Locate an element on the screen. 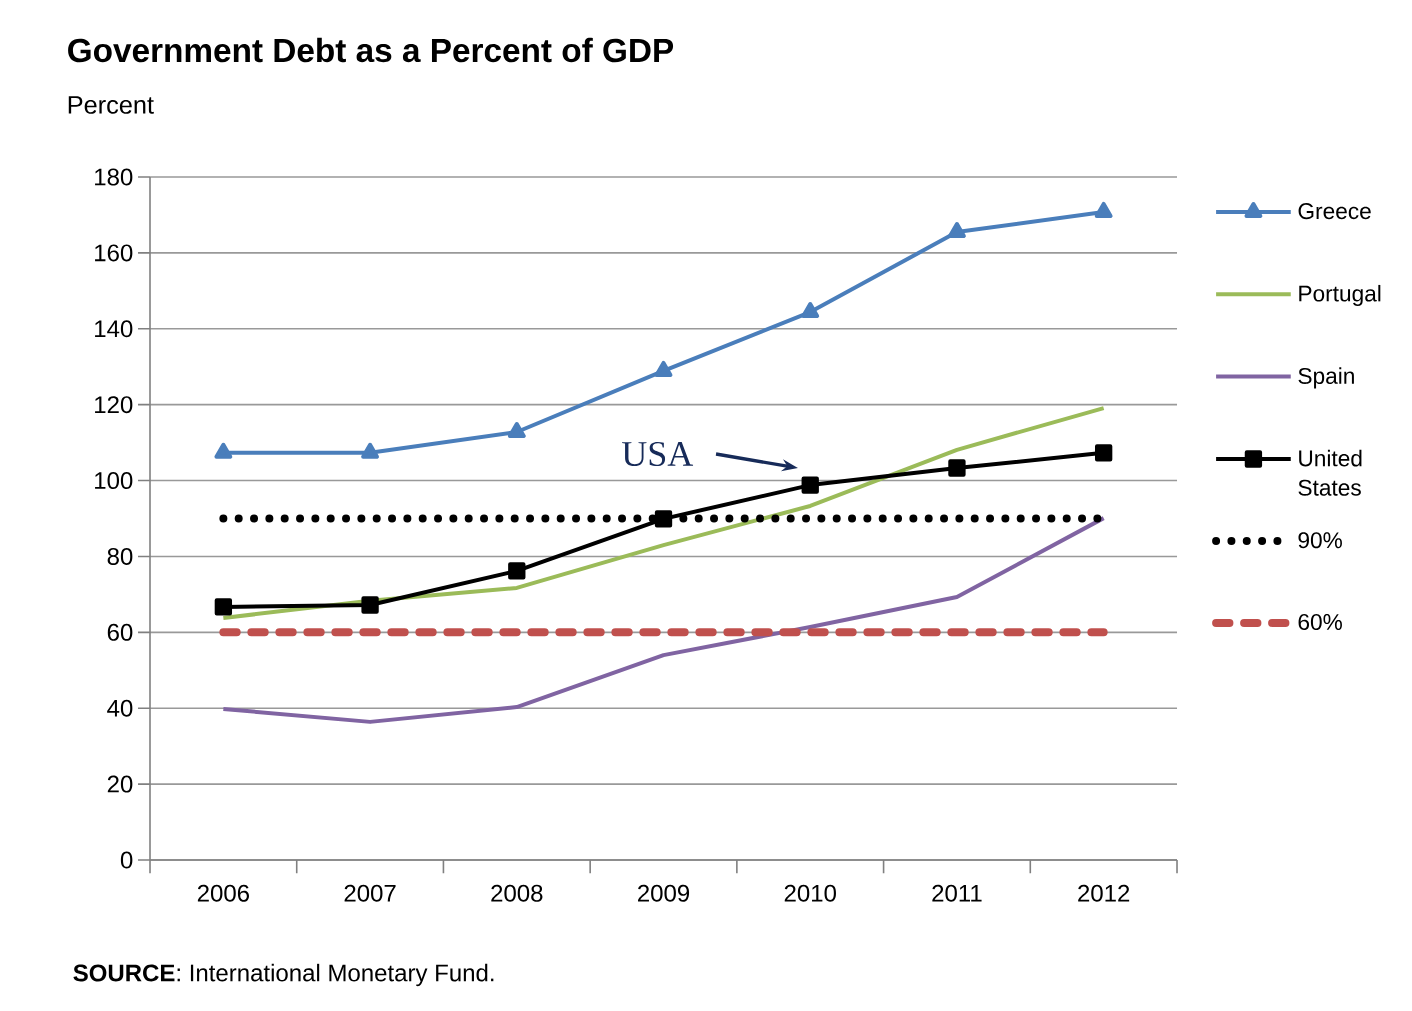  legend-label: United States is located at coordinates (1330, 472).